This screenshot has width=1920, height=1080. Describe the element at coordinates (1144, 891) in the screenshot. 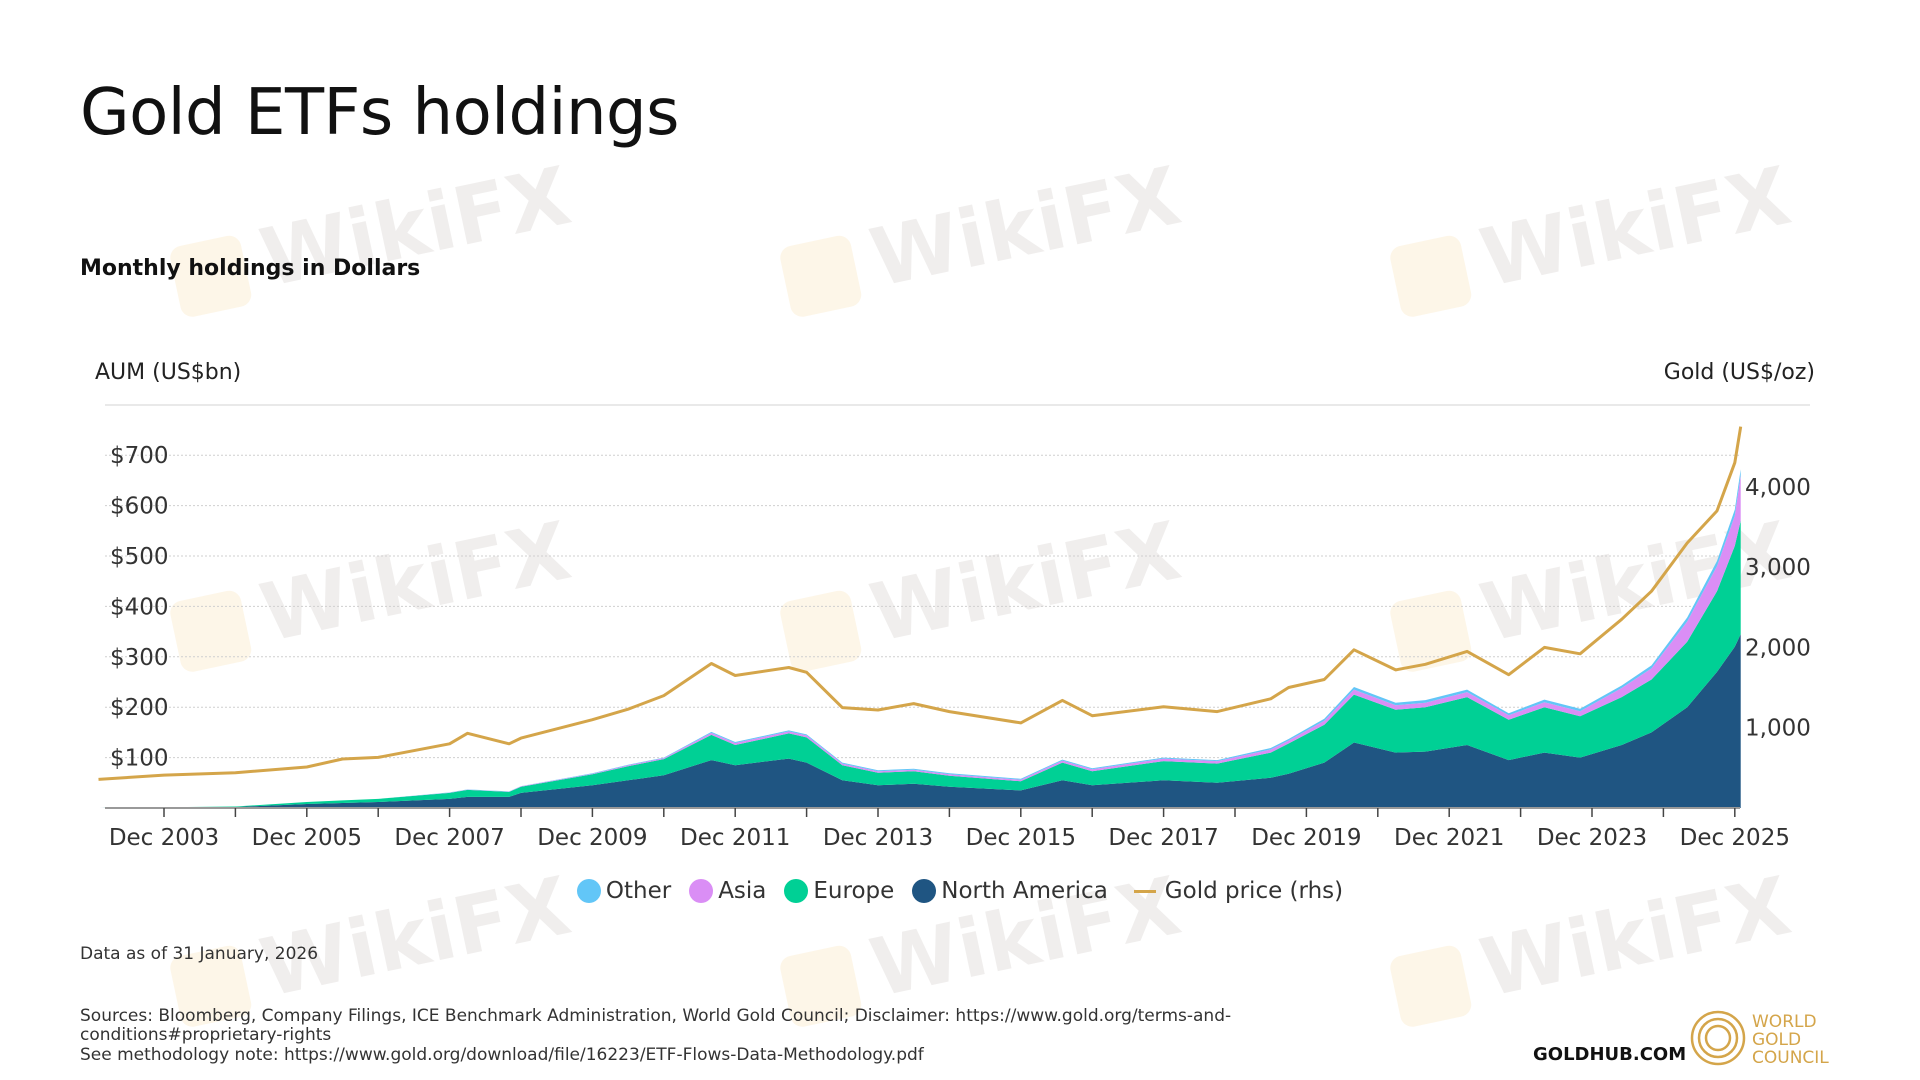

I see `legend-line-icon` at that location.